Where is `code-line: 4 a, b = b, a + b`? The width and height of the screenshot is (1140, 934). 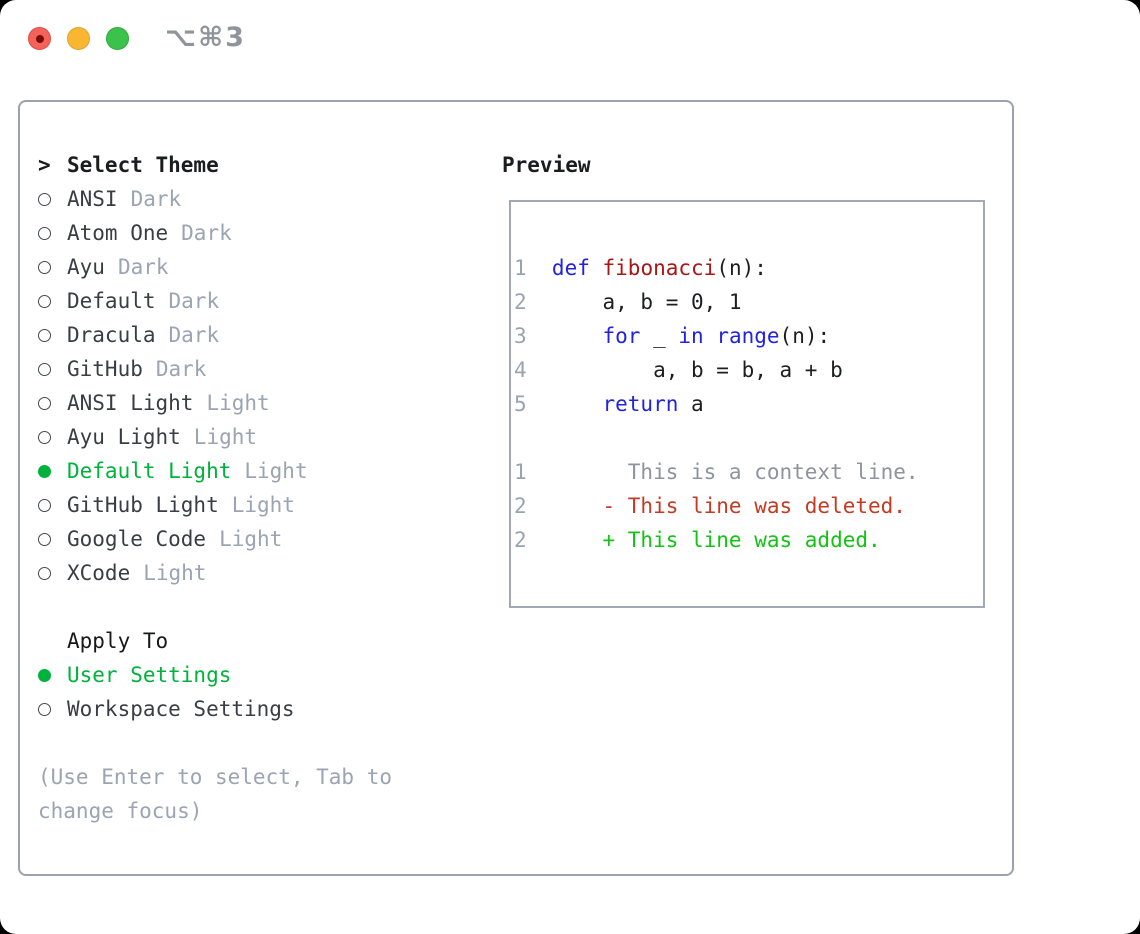
code-line: 4 a, b = b, a + b is located at coordinates (744, 370).